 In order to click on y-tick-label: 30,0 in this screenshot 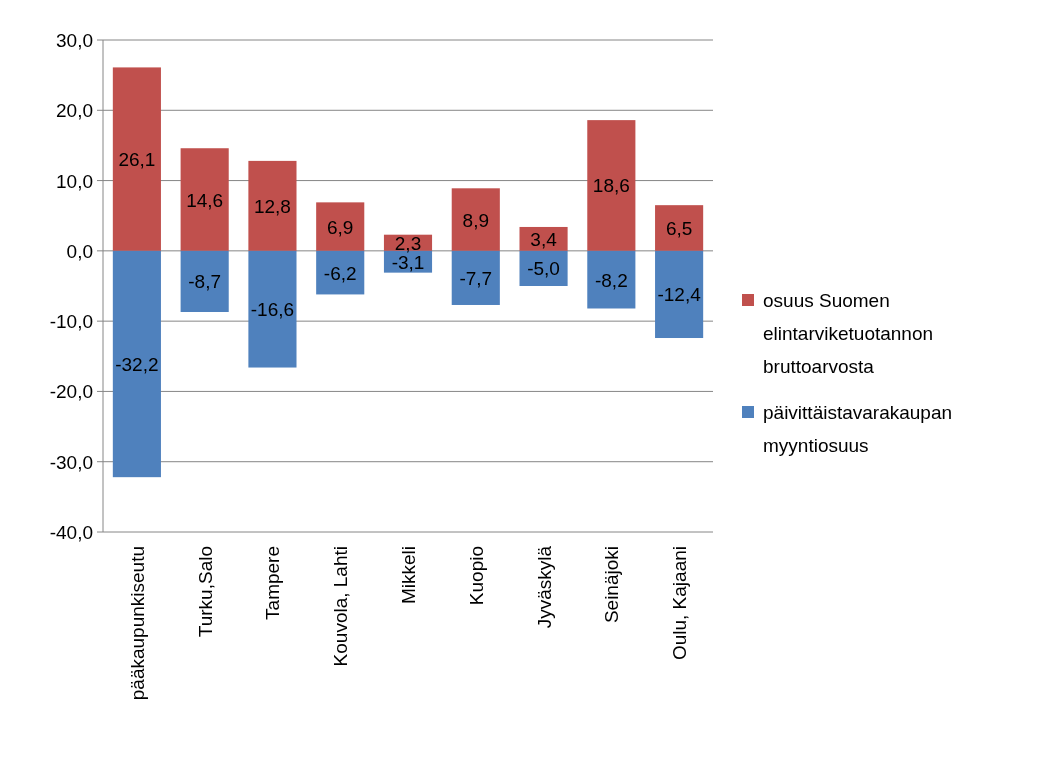, I will do `click(74, 40)`.